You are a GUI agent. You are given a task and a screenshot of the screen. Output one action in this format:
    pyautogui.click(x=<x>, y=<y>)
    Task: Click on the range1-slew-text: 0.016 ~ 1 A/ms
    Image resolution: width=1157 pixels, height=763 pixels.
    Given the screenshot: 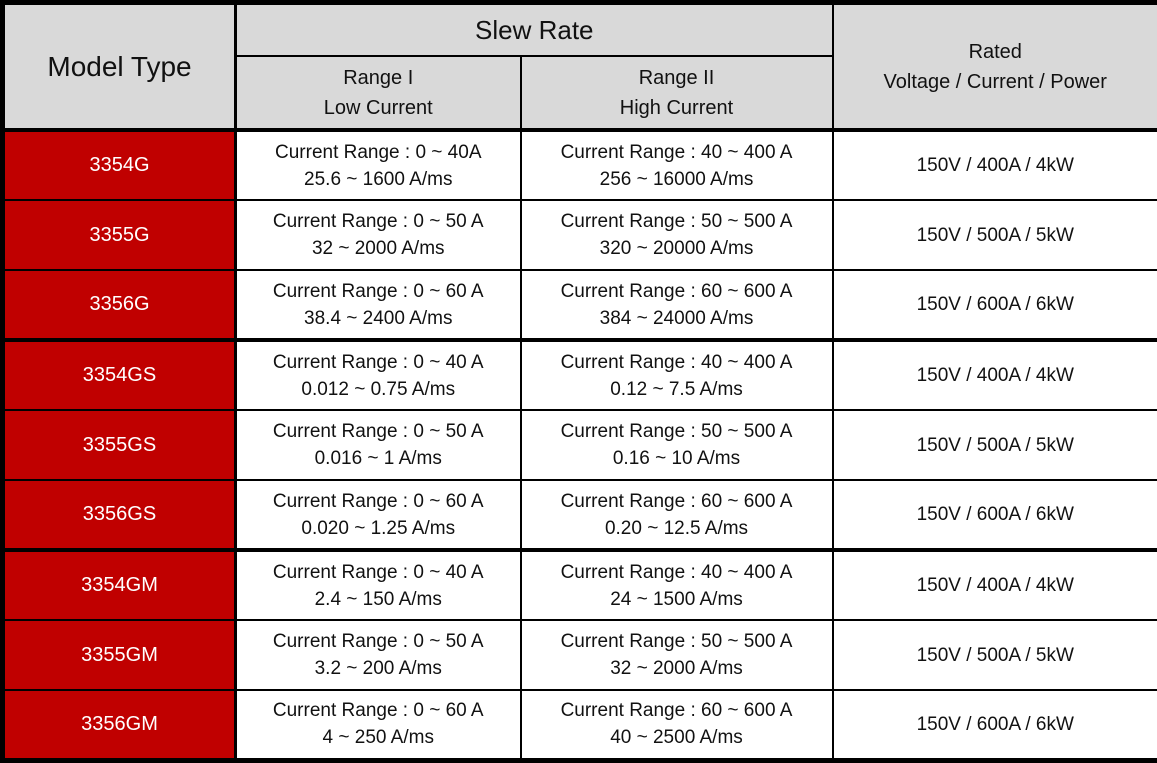 What is the action you would take?
    pyautogui.click(x=378, y=458)
    